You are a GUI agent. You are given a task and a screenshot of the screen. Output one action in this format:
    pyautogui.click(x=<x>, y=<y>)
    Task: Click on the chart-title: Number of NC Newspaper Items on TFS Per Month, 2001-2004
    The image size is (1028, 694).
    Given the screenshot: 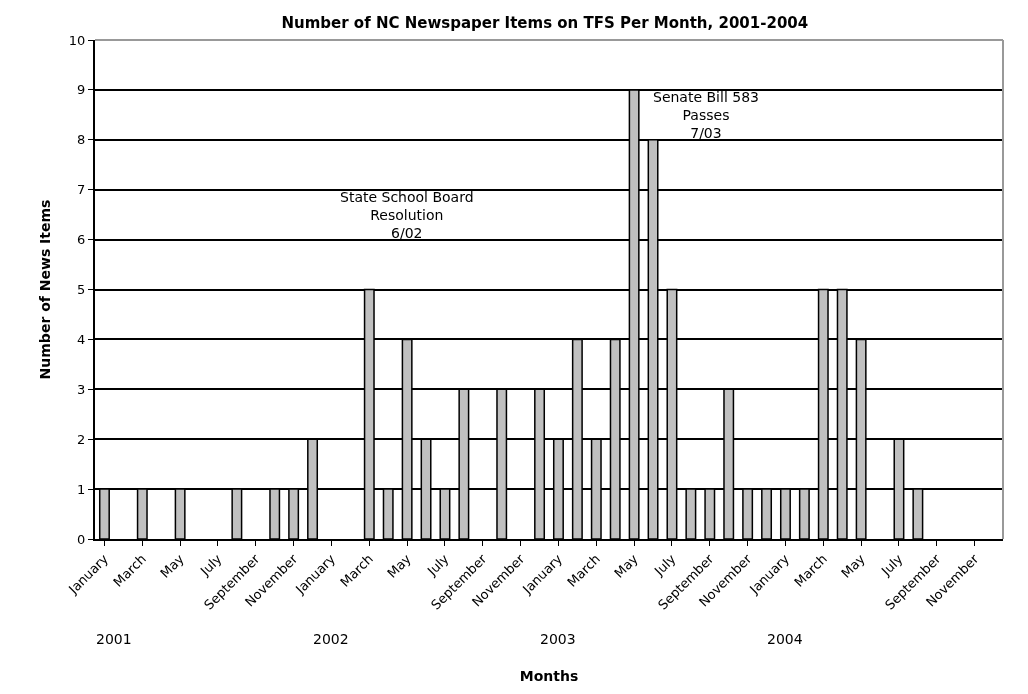 What is the action you would take?
    pyautogui.click(x=545, y=22)
    